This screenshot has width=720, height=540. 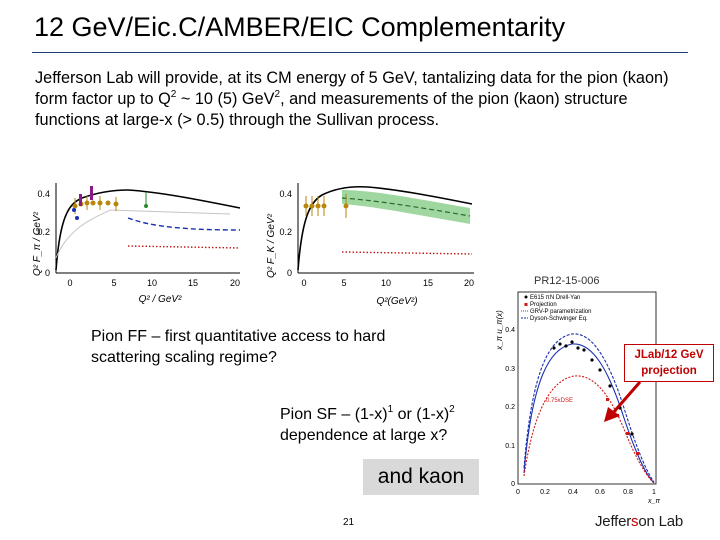 I want to click on pion-ff-red-dotted, so click(x=184, y=247).